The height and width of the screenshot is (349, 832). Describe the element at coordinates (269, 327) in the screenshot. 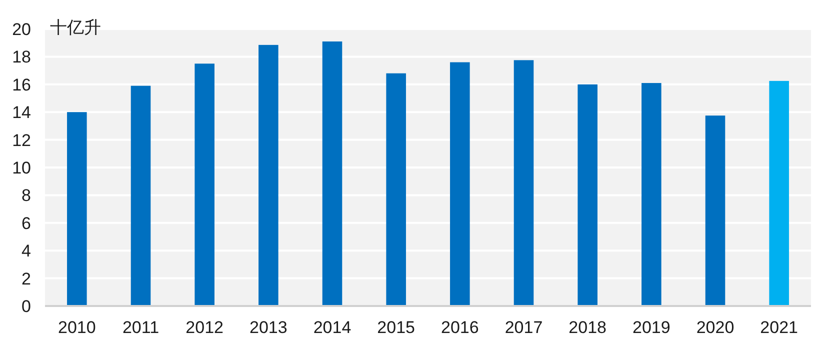

I see `x-tick-label: 2013` at that location.